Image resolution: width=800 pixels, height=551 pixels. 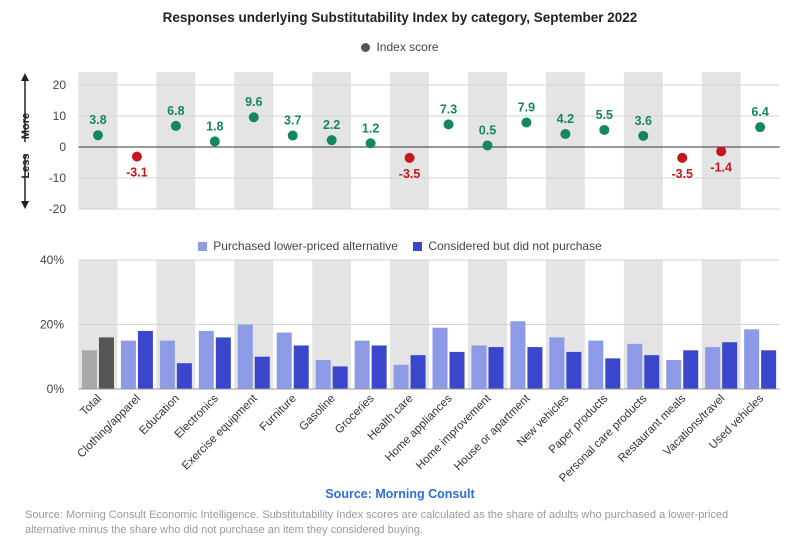 What do you see at coordinates (400, 494) in the screenshot?
I see `source-label: Source: Morning Consult` at bounding box center [400, 494].